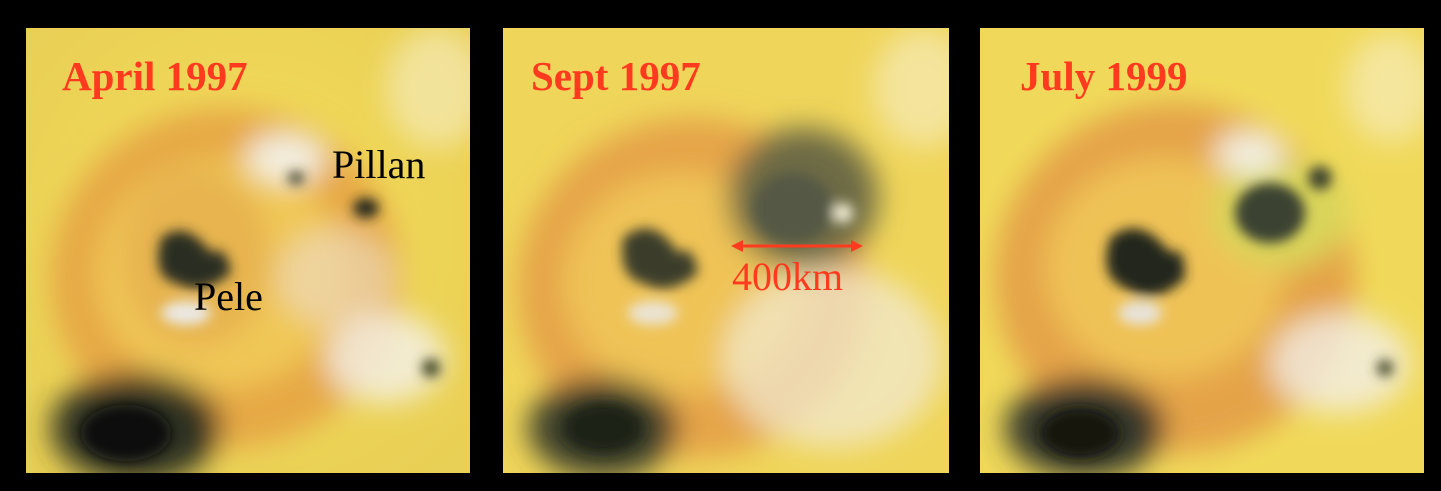 This screenshot has width=1441, height=491. Describe the element at coordinates (616, 76) in the screenshot. I see `date-label: Sept 1997` at that location.